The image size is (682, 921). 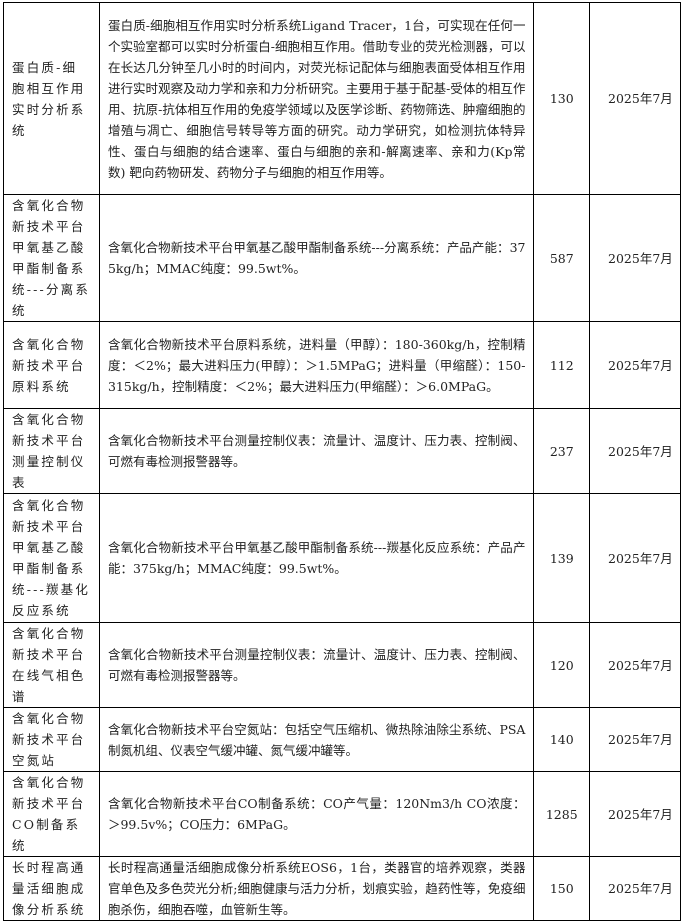 What do you see at coordinates (51, 98) in the screenshot?
I see `equipment-name: 蛋白质-细胞相互作用实时分析系统` at bounding box center [51, 98].